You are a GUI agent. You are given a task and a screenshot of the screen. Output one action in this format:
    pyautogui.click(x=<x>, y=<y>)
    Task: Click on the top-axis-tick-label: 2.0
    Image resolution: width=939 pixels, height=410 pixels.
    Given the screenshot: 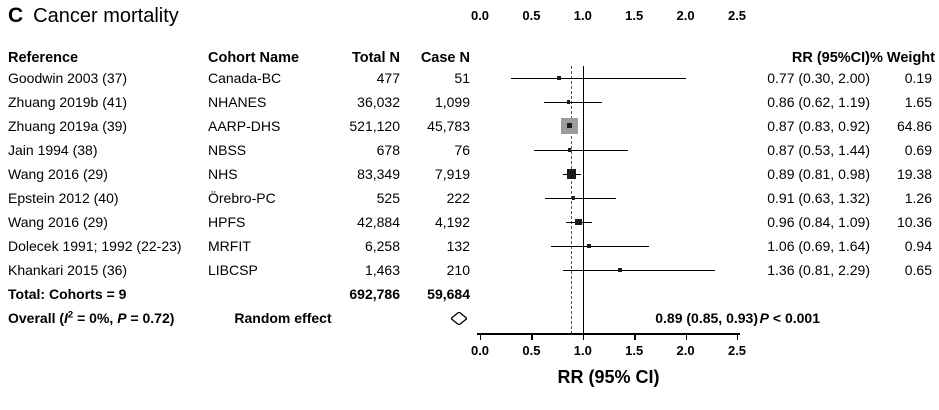 What is the action you would take?
    pyautogui.click(x=685, y=15)
    